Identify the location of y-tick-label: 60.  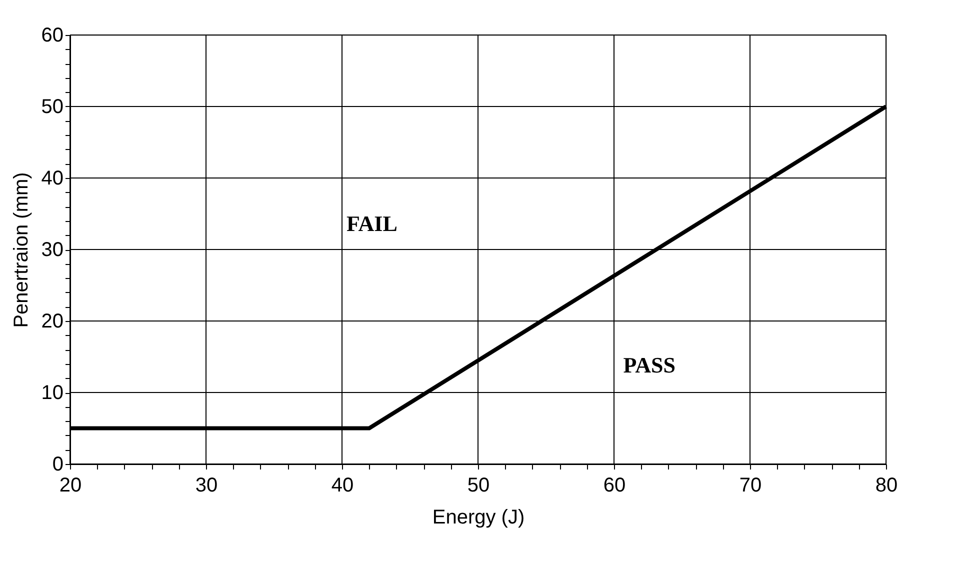
(52, 35).